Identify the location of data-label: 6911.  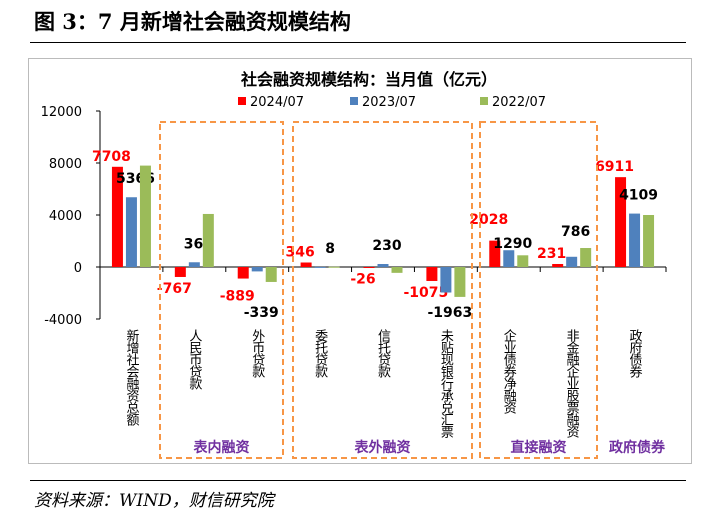
(614, 167).